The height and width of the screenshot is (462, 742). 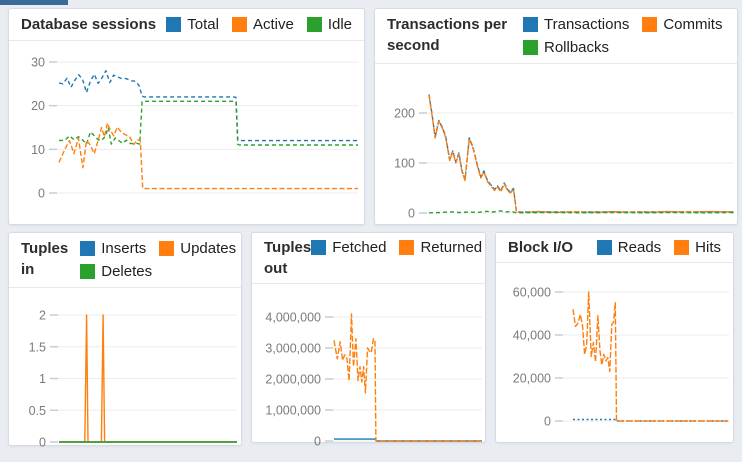 I want to click on svg-text: 1, so click(x=42, y=379).